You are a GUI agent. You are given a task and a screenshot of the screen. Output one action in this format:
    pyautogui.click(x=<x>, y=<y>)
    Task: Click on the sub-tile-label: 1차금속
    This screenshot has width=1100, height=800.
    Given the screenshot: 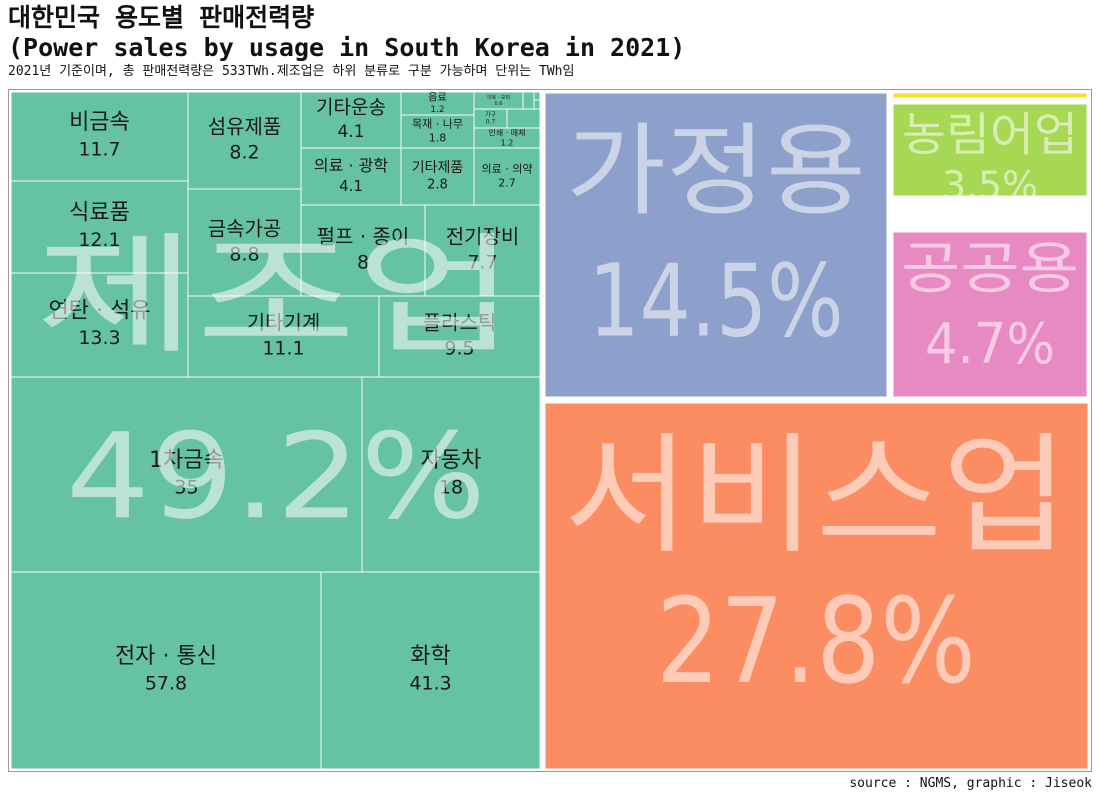 What is the action you would take?
    pyautogui.click(x=186, y=460)
    